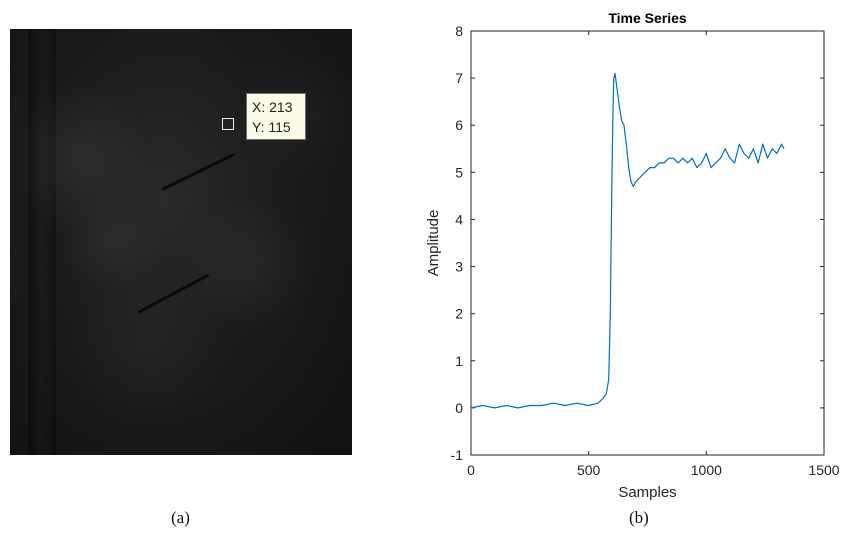  I want to click on datatip-x: X: 213, so click(272, 107).